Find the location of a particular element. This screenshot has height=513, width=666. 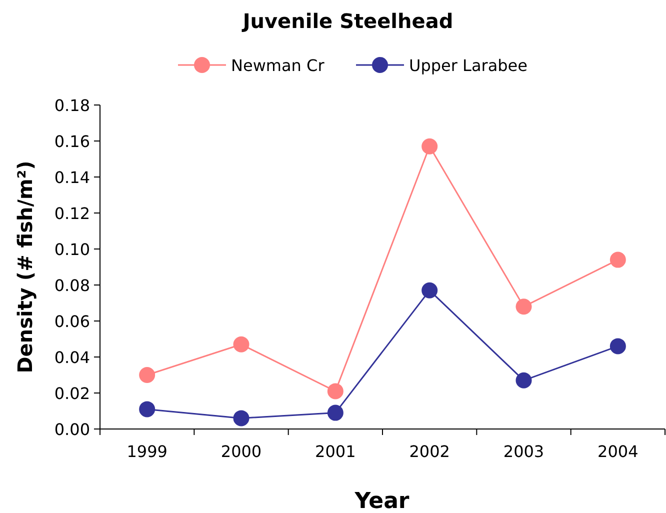

x-tick-label: 2003 is located at coordinates (523, 451).